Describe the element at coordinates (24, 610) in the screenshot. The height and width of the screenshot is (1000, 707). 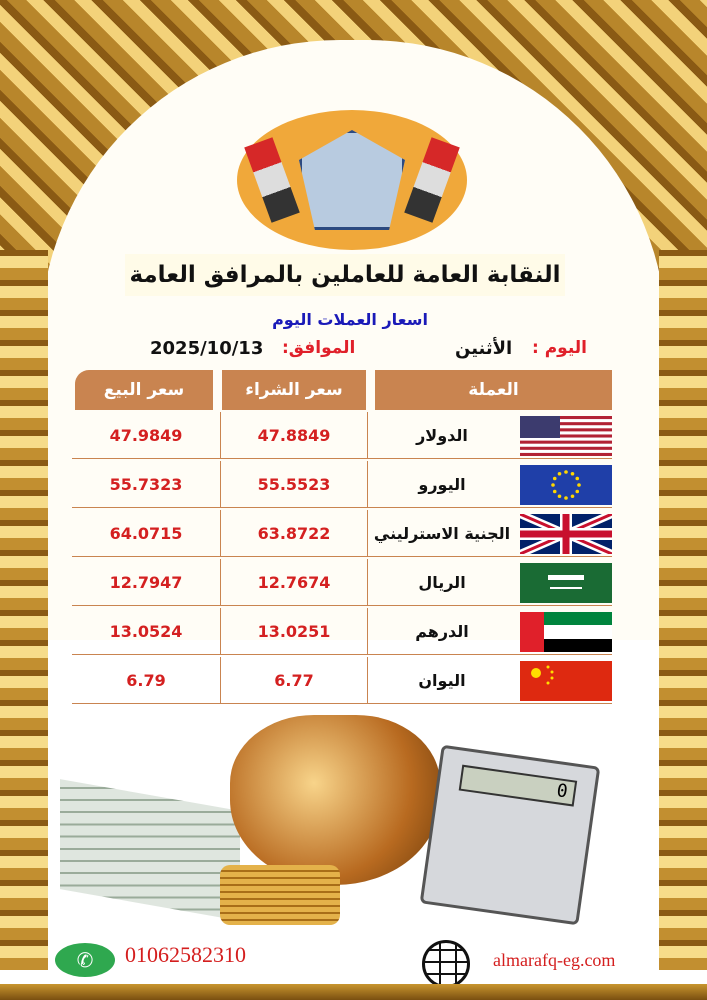
I see `left-pillar` at that location.